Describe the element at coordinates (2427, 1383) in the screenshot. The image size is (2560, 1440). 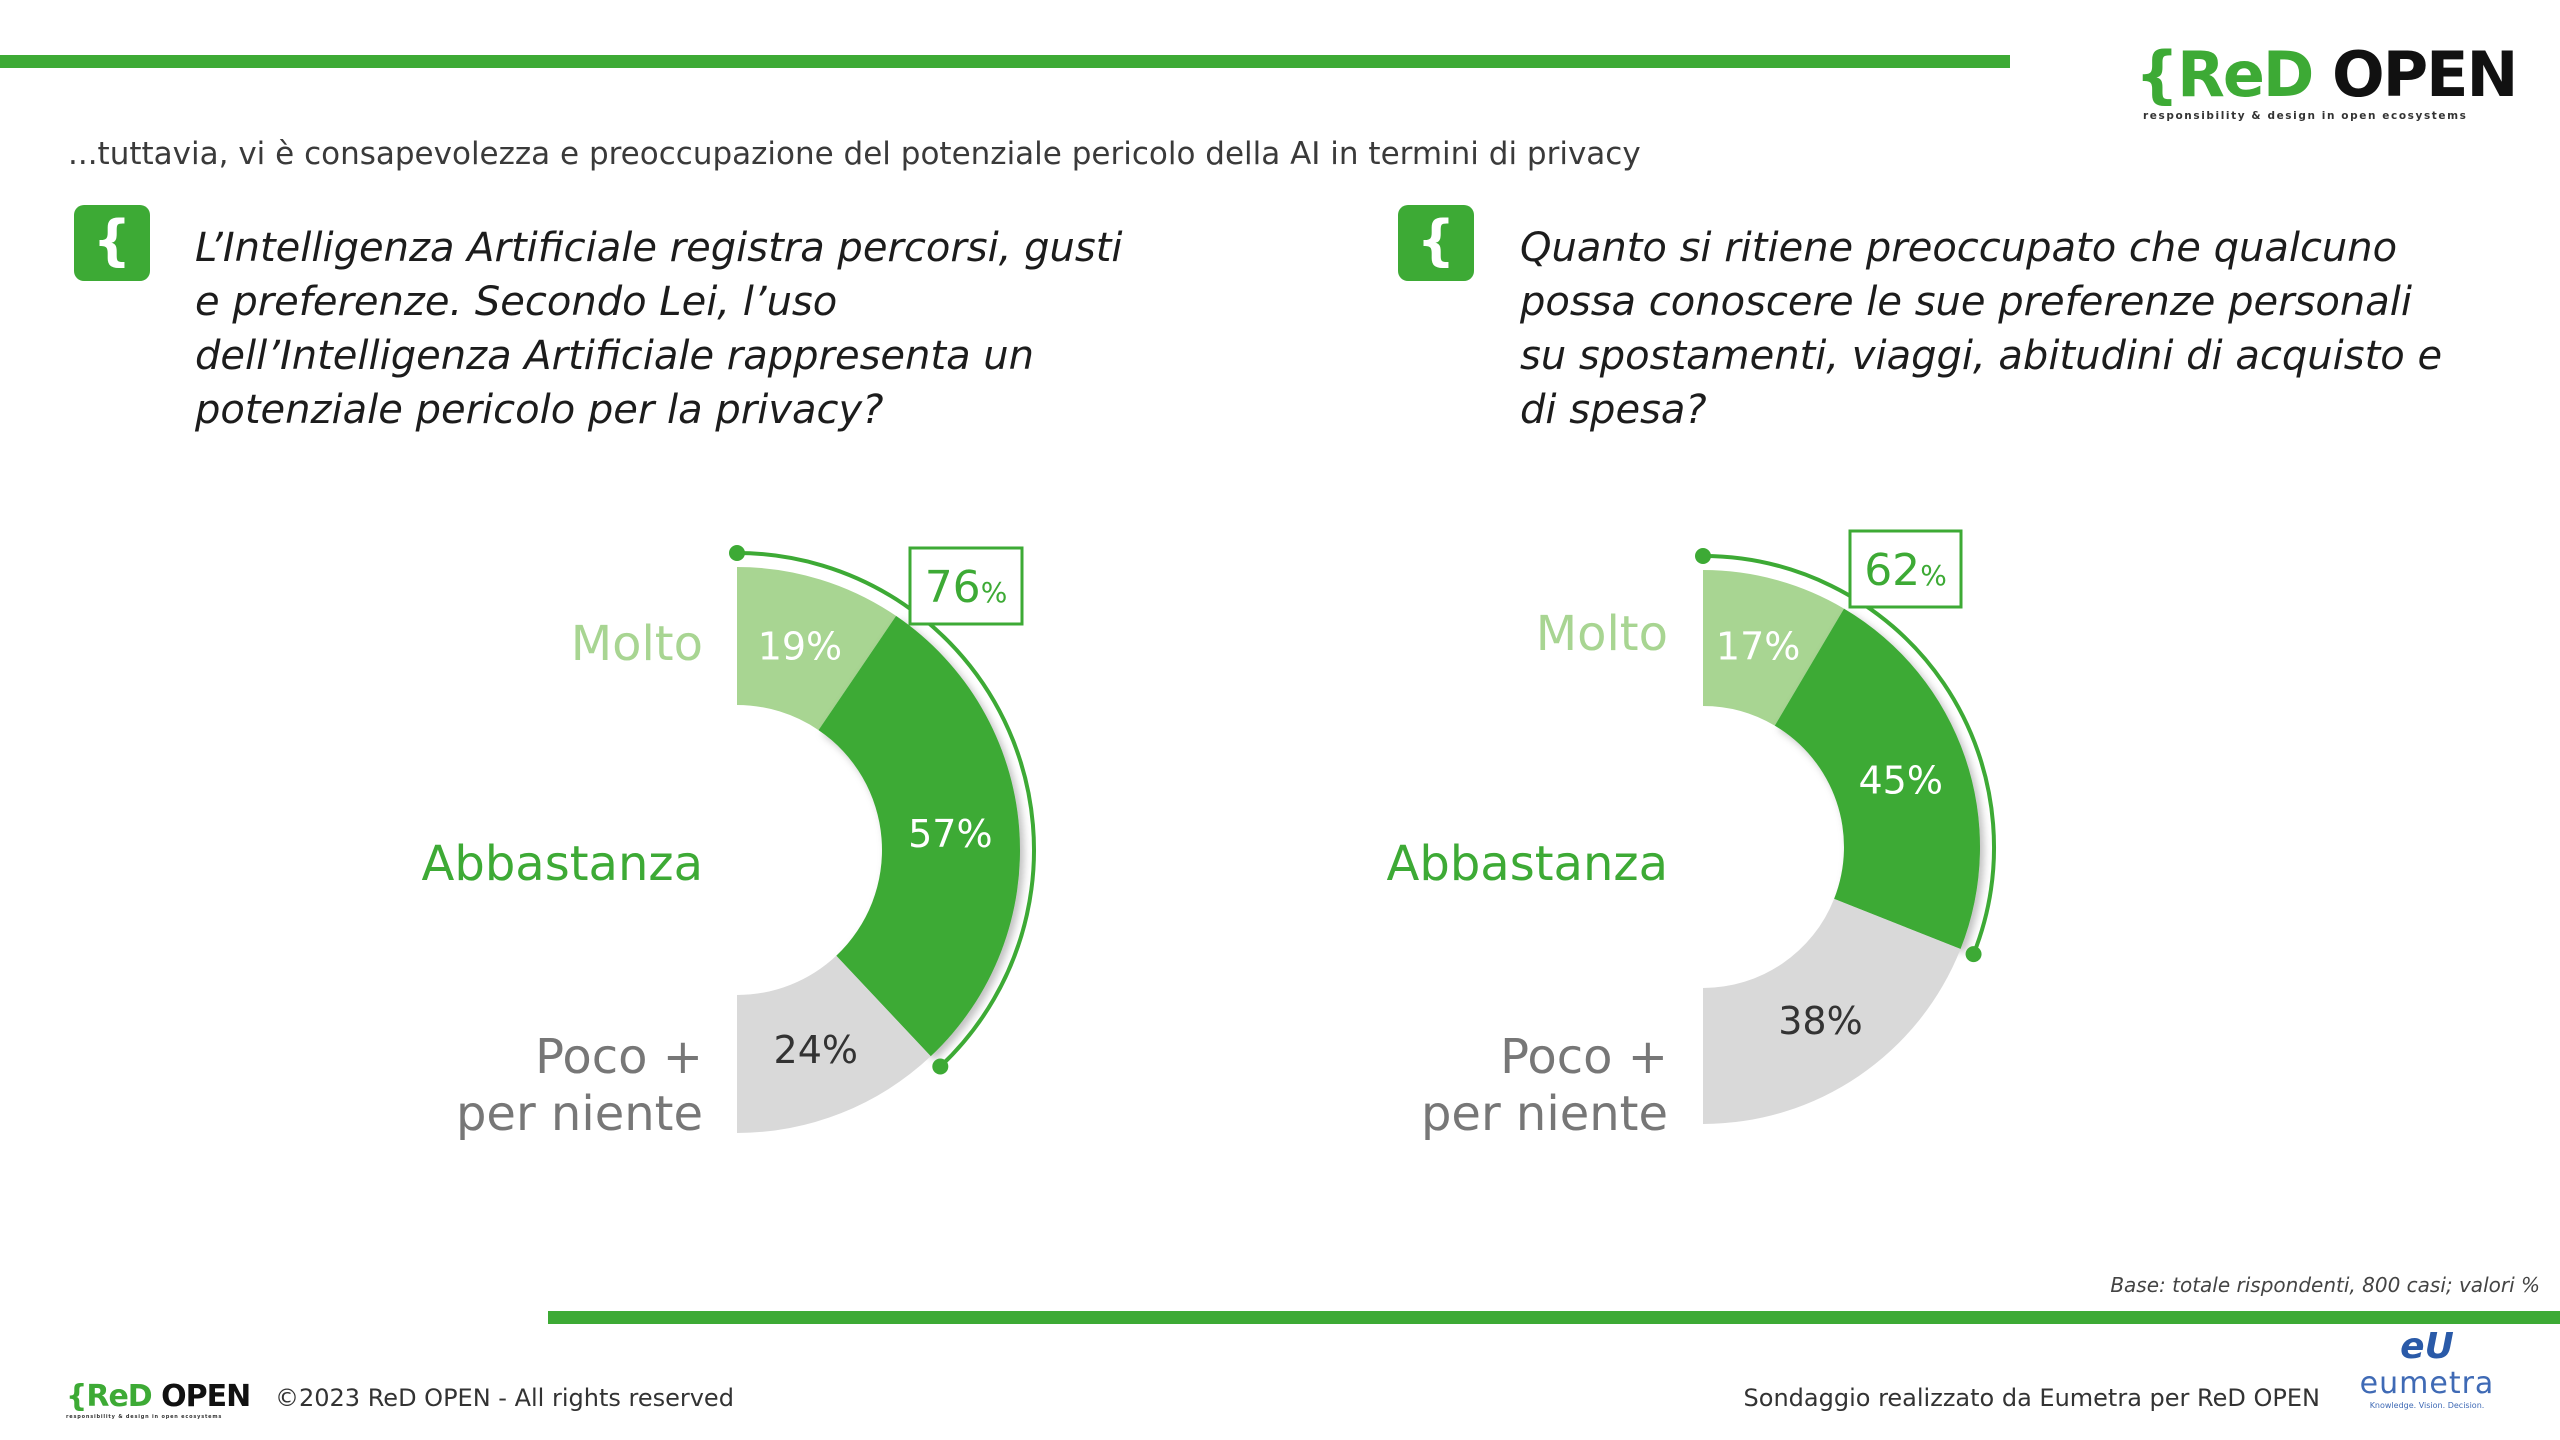
I see `eumetra-name: eumetra` at that location.